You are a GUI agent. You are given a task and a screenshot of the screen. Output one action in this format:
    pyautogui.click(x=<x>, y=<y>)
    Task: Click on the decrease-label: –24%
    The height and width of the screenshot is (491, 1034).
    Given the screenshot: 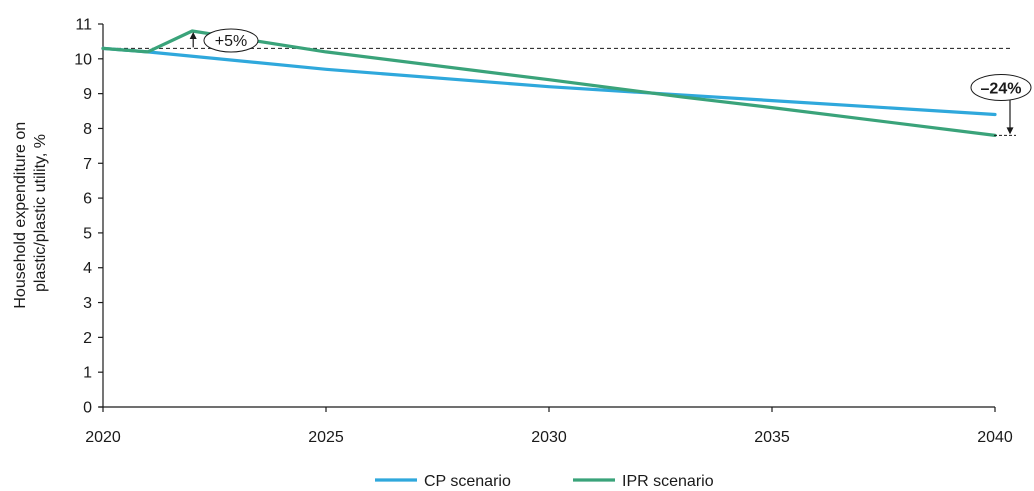 What is the action you would take?
    pyautogui.click(x=1001, y=89)
    